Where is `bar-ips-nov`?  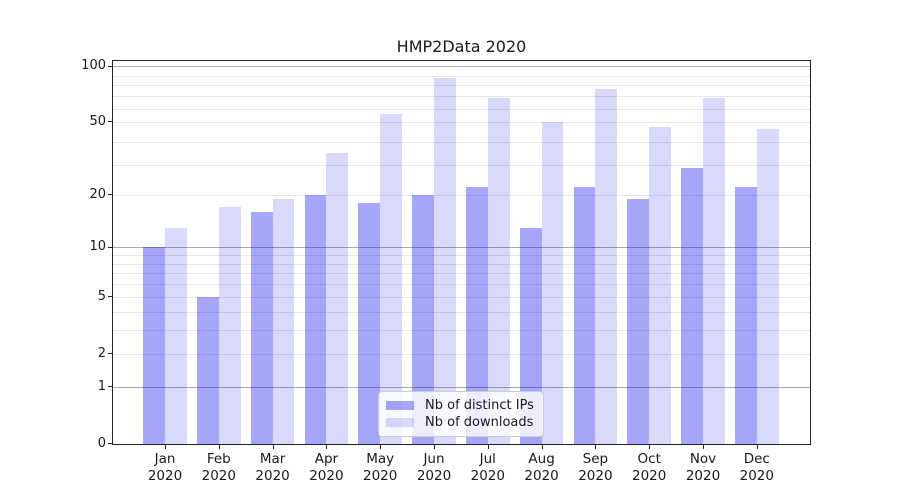 bar-ips-nov is located at coordinates (692, 306).